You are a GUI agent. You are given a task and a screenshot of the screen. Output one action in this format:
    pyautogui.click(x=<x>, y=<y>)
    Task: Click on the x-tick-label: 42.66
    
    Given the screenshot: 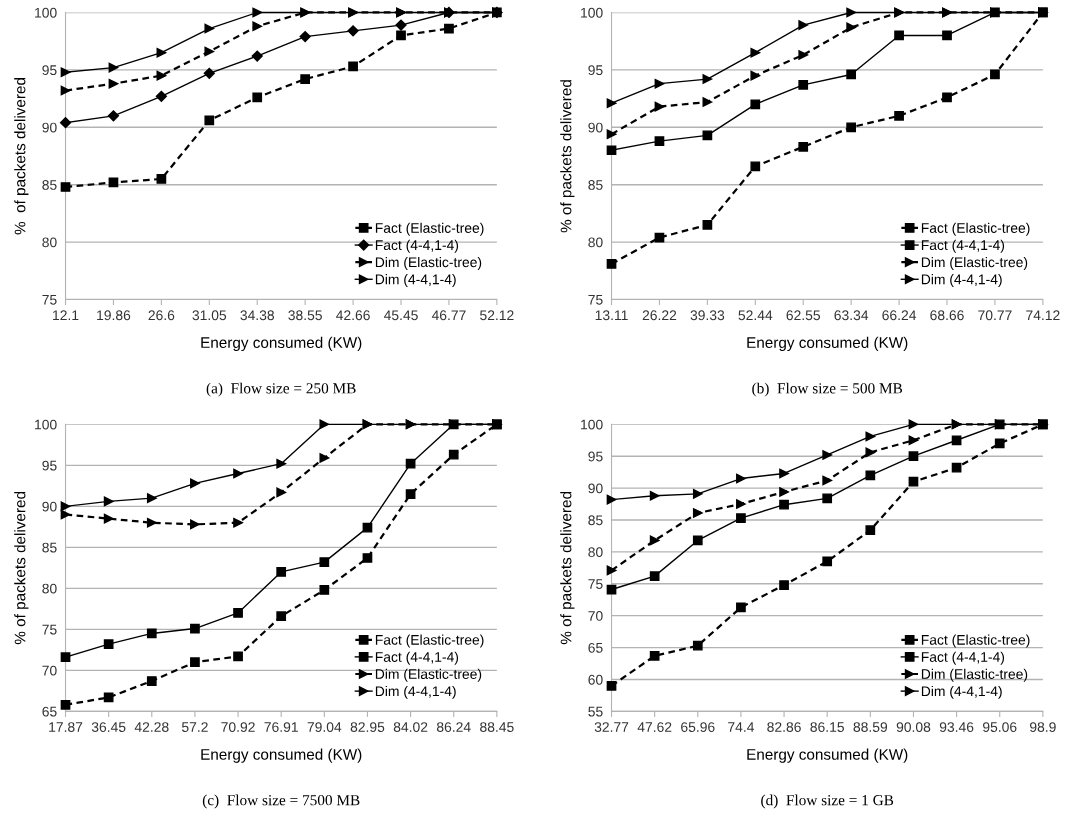 What is the action you would take?
    pyautogui.click(x=353, y=315)
    